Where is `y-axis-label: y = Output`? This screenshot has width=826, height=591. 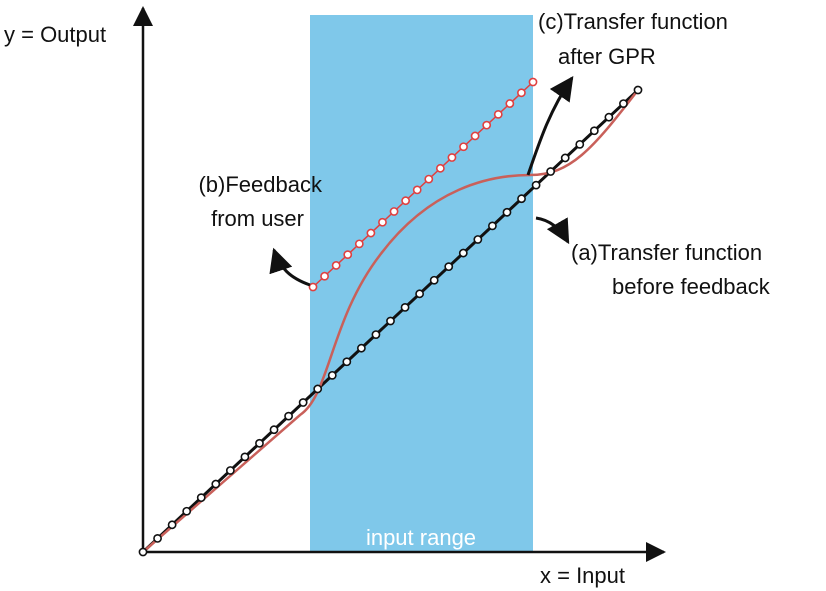 y-axis-label: y = Output is located at coordinates (55, 34).